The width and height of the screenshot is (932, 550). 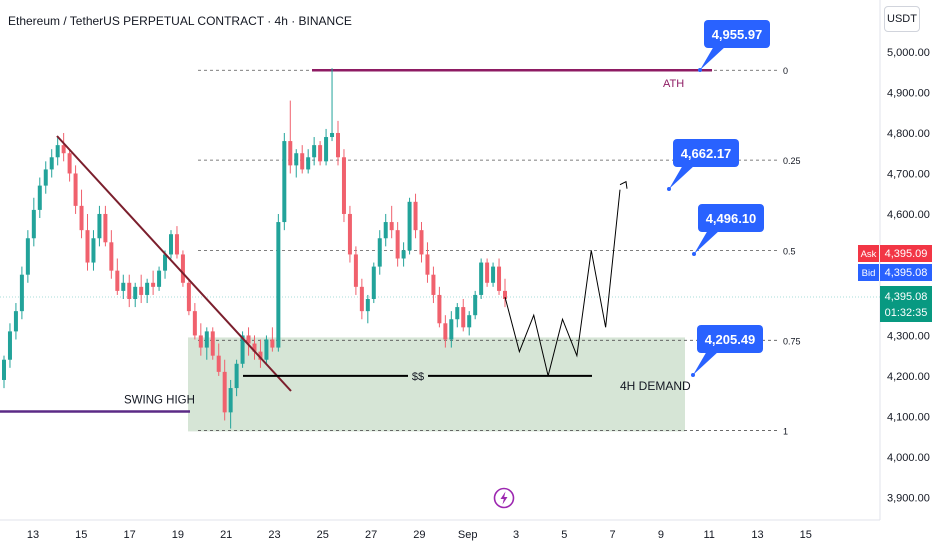 I want to click on ask-price-tag-label-box, so click(x=868, y=253).